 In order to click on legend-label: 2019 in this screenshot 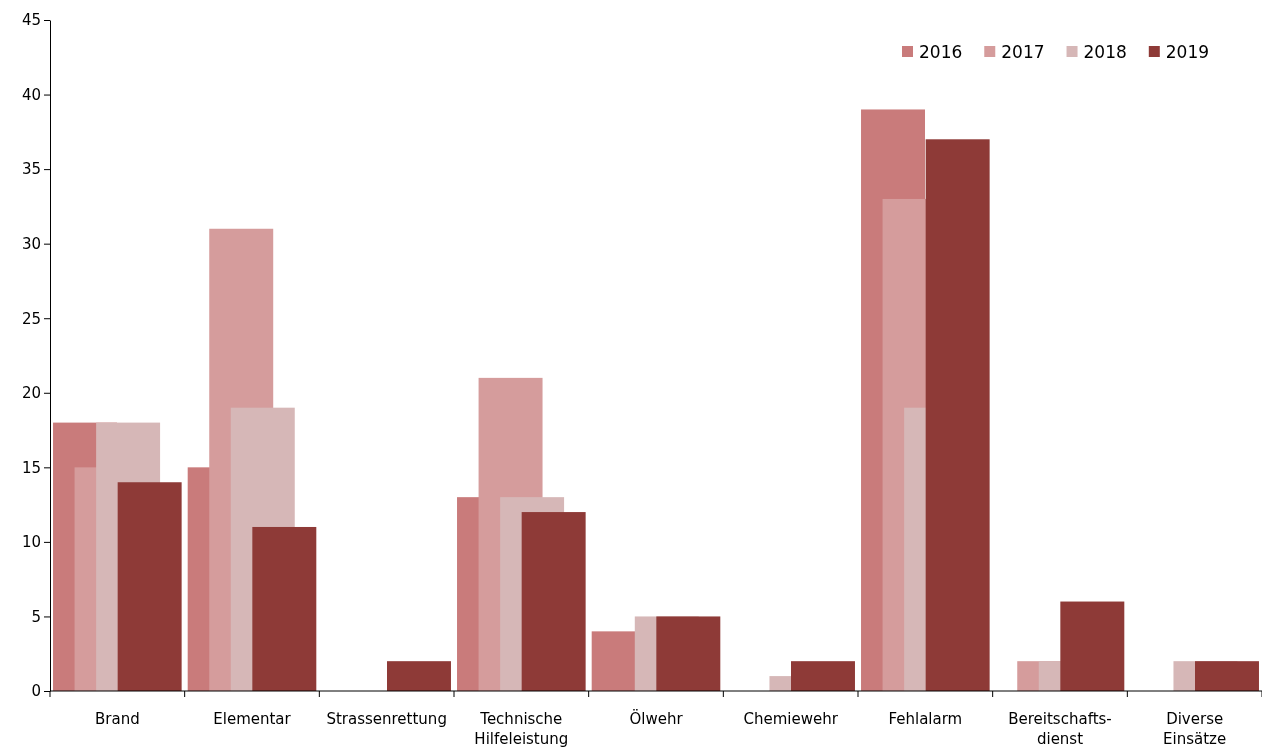, I will do `click(1187, 52)`.